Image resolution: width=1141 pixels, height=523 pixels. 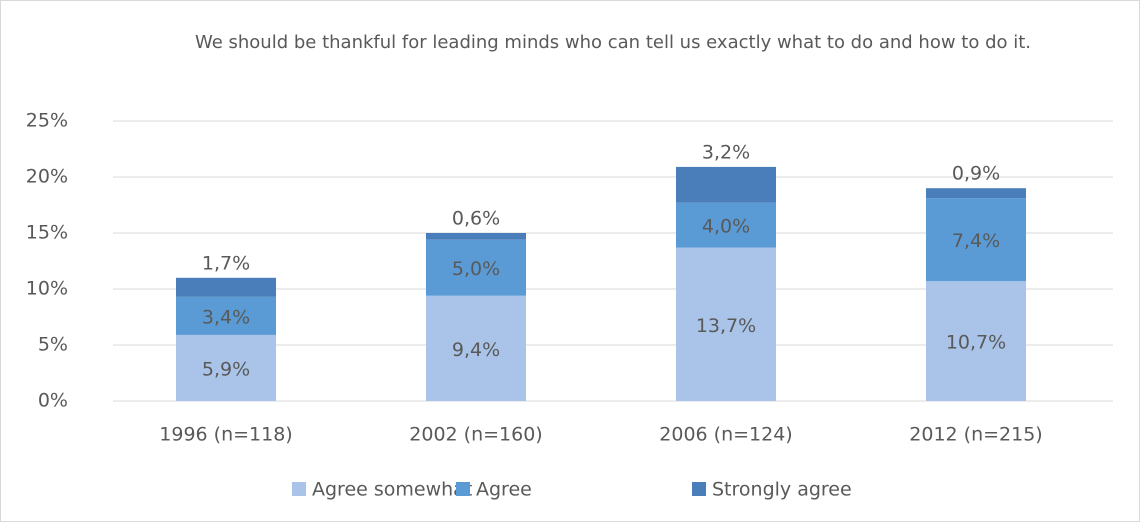 I want to click on y-tick-label: 10%, so click(x=47, y=289).